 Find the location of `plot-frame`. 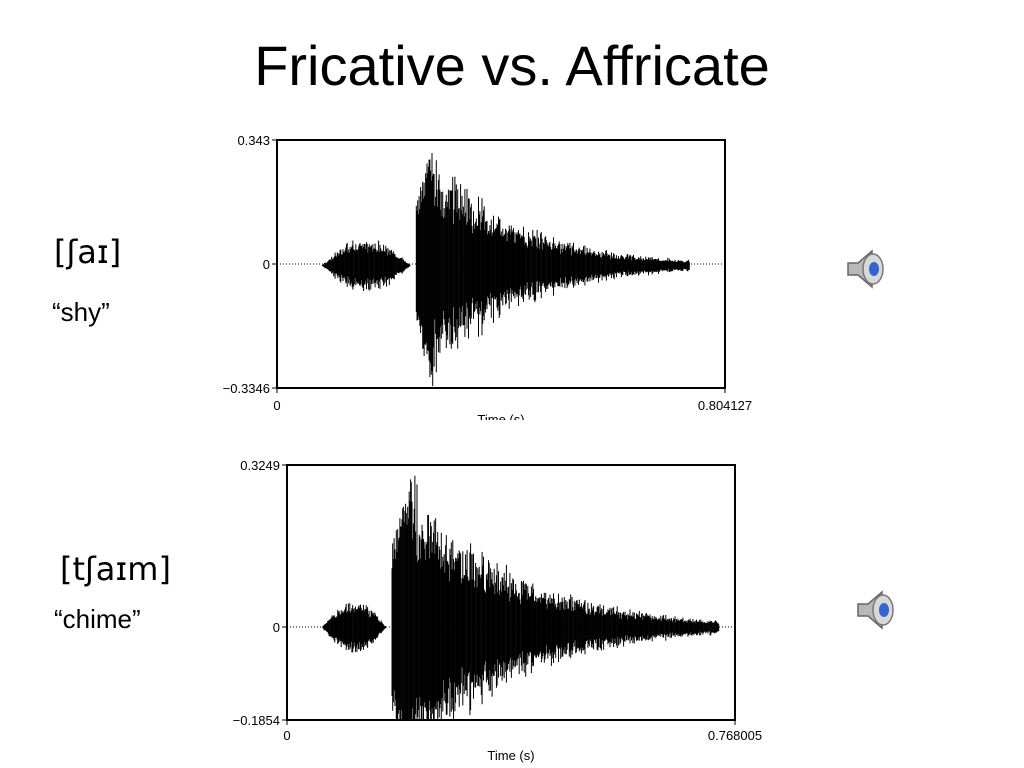

plot-frame is located at coordinates (511, 592).